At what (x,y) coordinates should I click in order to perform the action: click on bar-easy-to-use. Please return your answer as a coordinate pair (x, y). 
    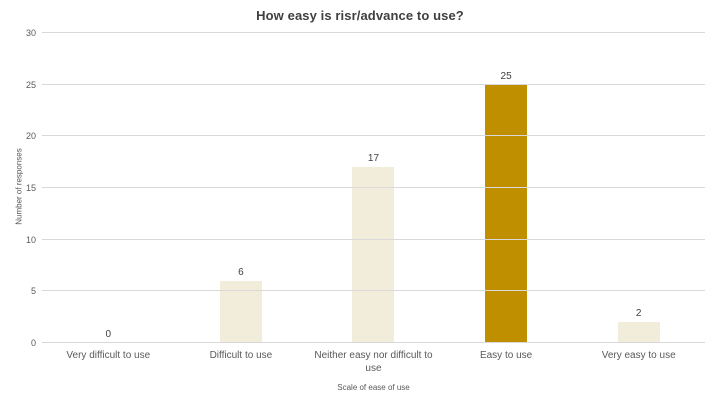
    Looking at the image, I should click on (506, 213).